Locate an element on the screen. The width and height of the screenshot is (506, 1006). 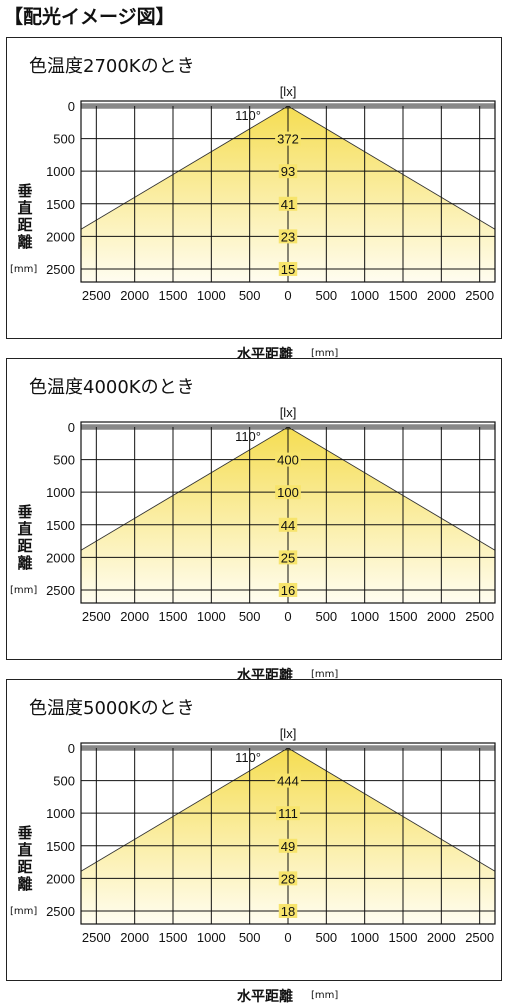
svg-text: 93 is located at coordinates (288, 171).